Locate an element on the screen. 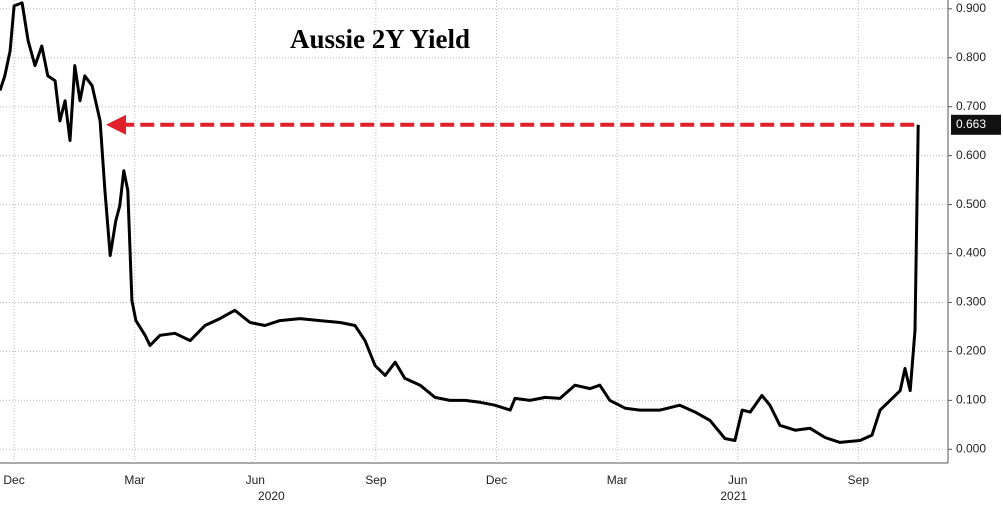 The image size is (1003, 506). y-tick-label: 0.200 is located at coordinates (971, 351).